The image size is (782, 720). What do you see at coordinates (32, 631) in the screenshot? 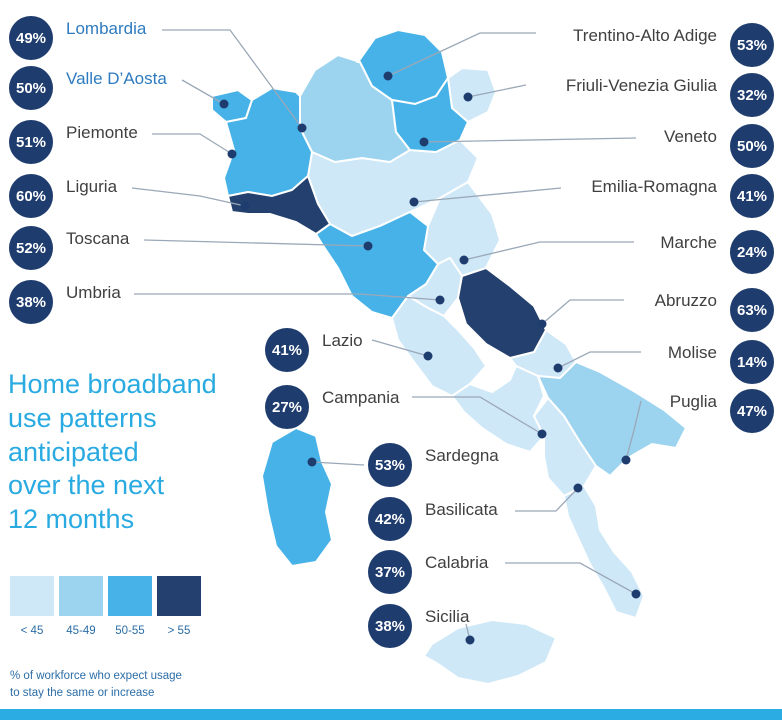
I see `legend-label-lt45: < 45` at bounding box center [32, 631].